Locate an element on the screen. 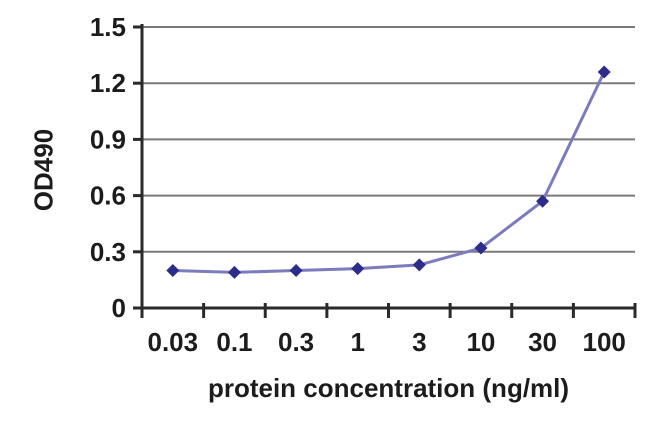  x-tick-label: 0.1 is located at coordinates (234, 342).